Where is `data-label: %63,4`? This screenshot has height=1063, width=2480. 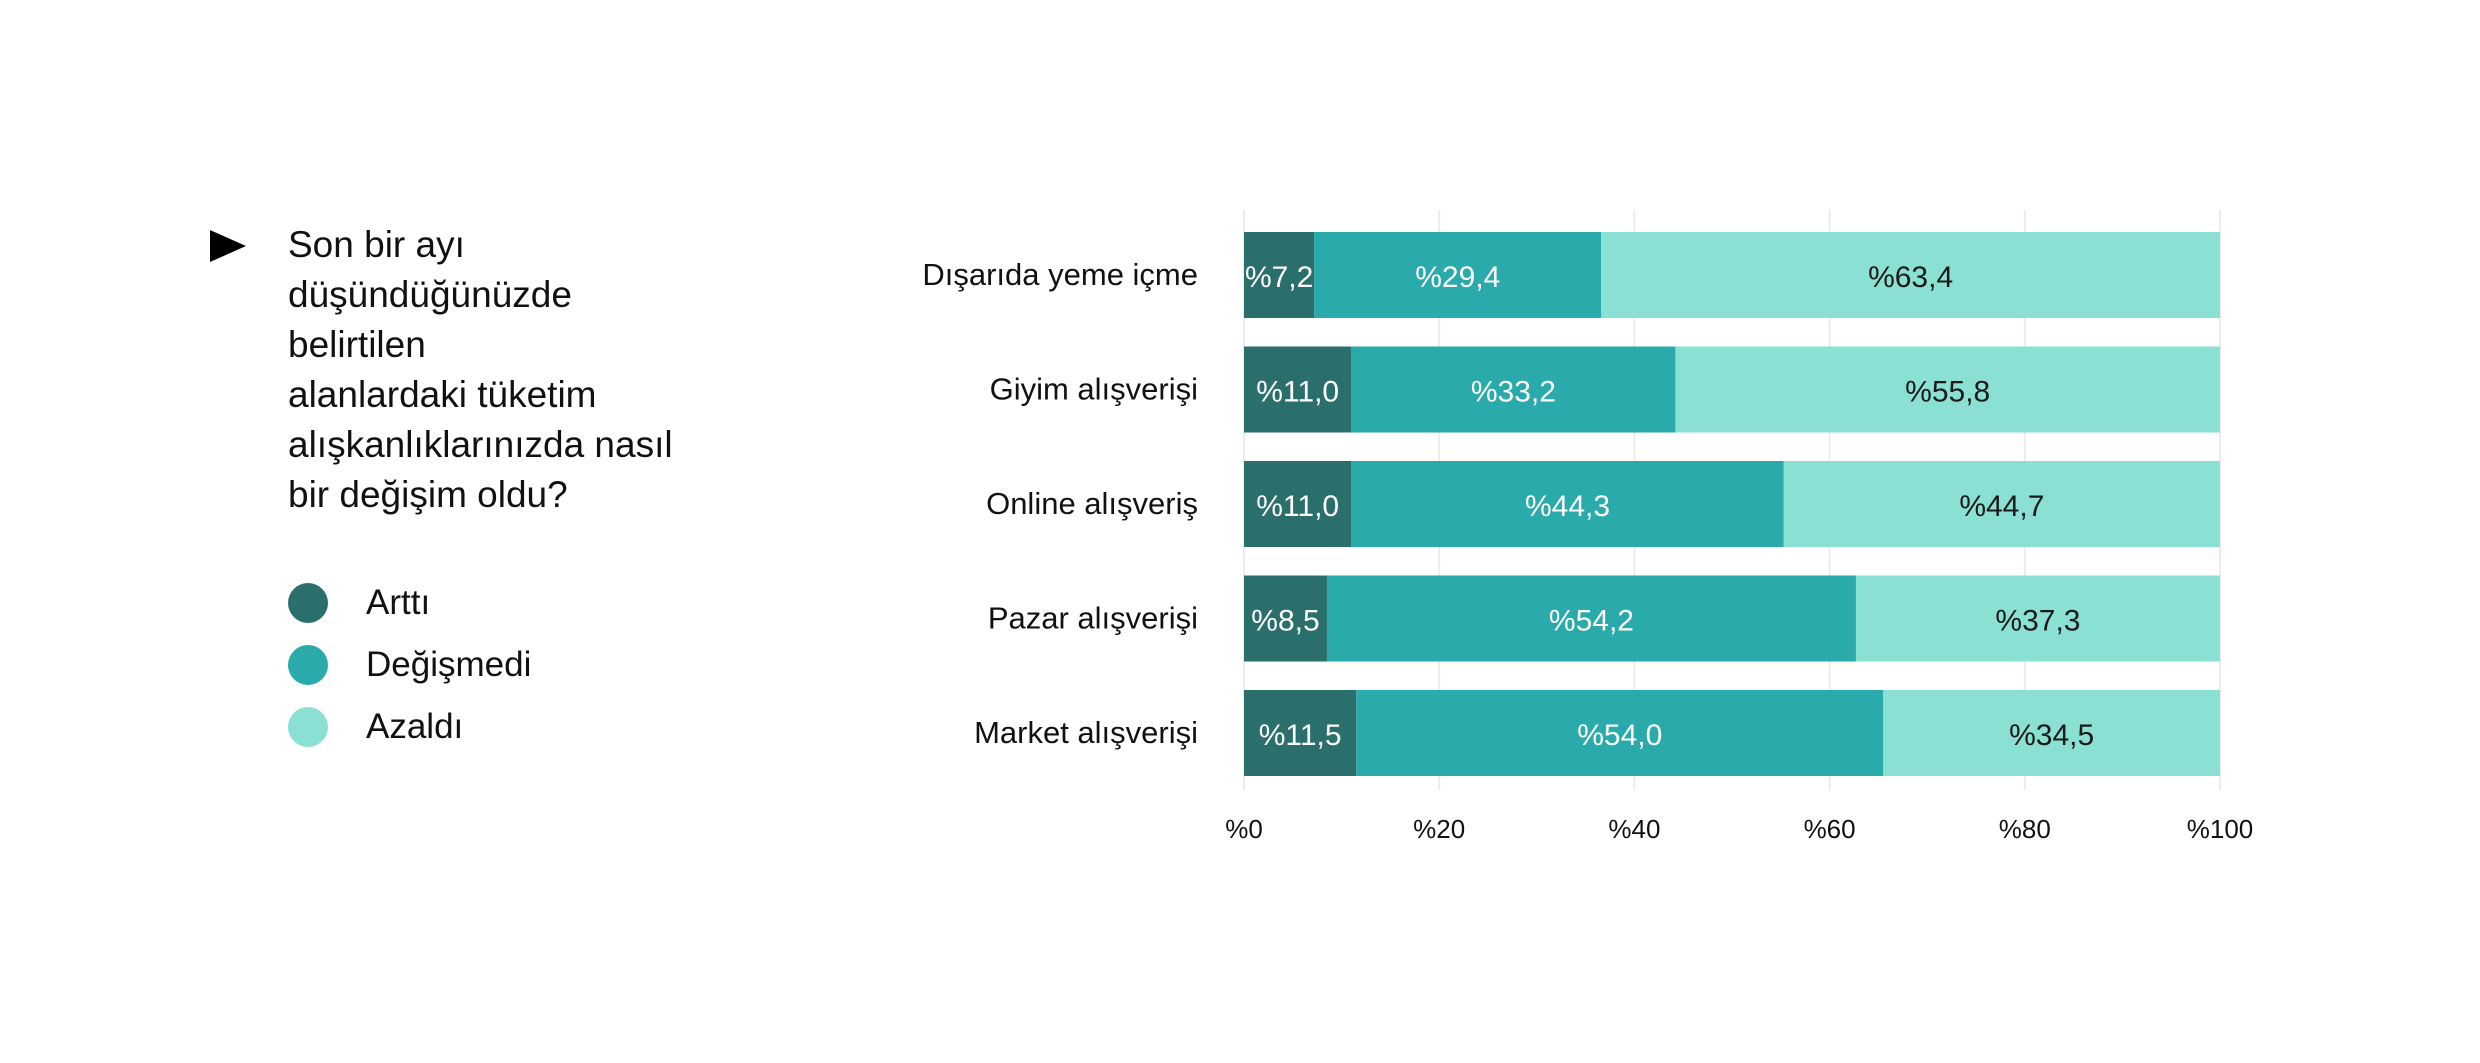 data-label: %63,4 is located at coordinates (1910, 277).